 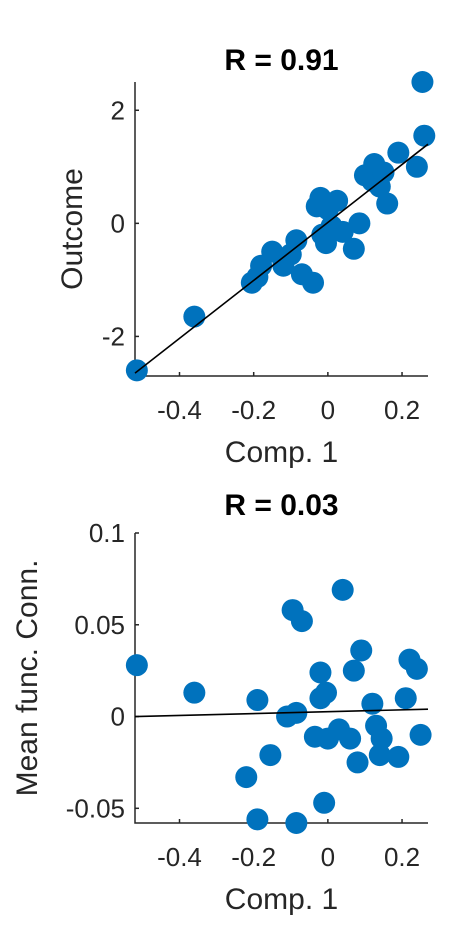 What do you see at coordinates (95, 808) in the screenshot?
I see `y-tick-label: -0.05` at bounding box center [95, 808].